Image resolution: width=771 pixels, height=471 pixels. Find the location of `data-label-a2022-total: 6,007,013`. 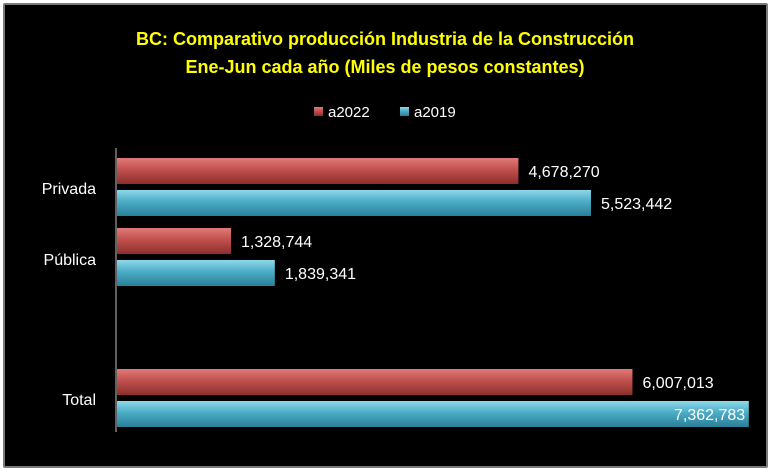

data-label-a2022-total: 6,007,013 is located at coordinates (677, 383).